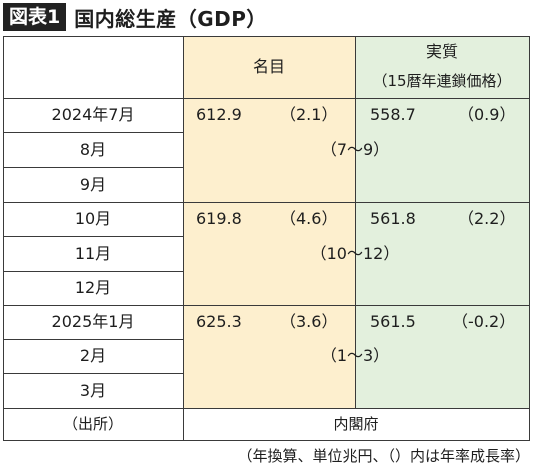  I want to click on label-column-divider, so click(183, 238).